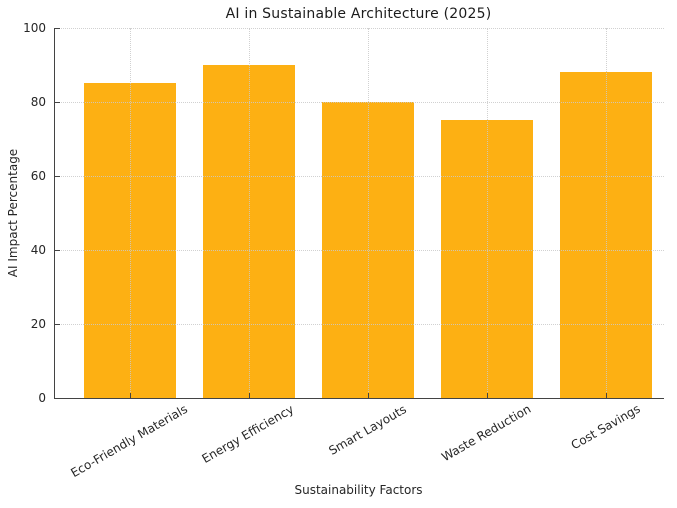 The width and height of the screenshot is (677, 508). Describe the element at coordinates (38, 176) in the screenshot. I see `y-tick-label-60: 60` at that location.